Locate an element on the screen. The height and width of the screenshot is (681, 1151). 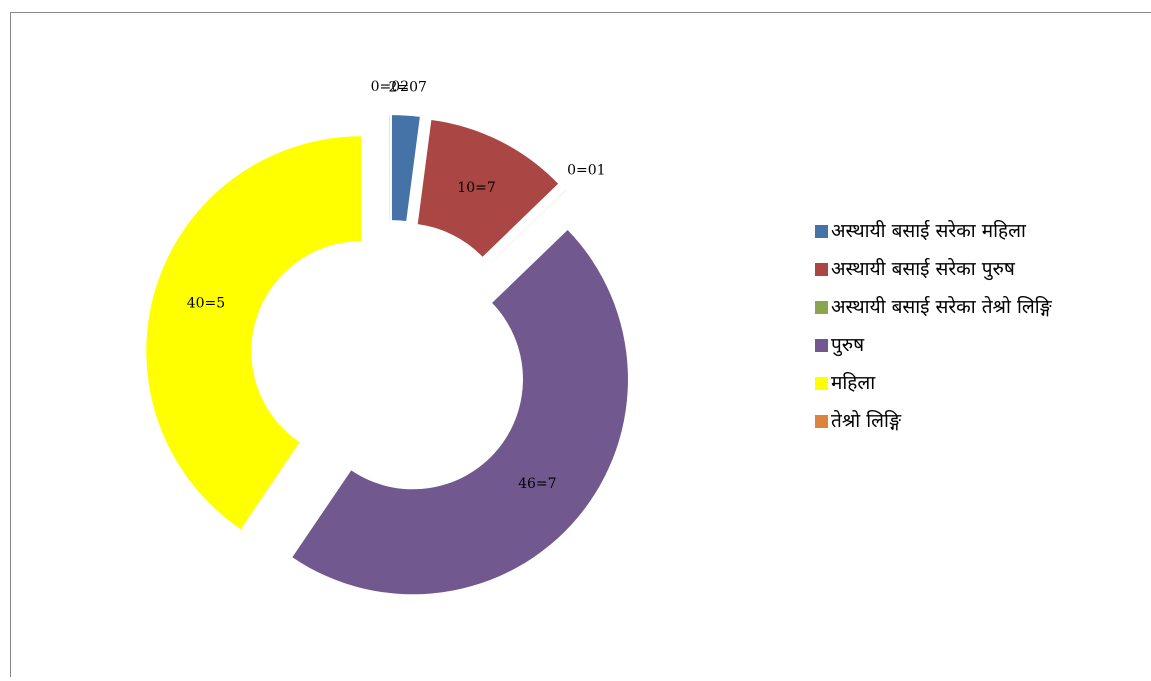
data-label: 46=7 is located at coordinates (537, 484).